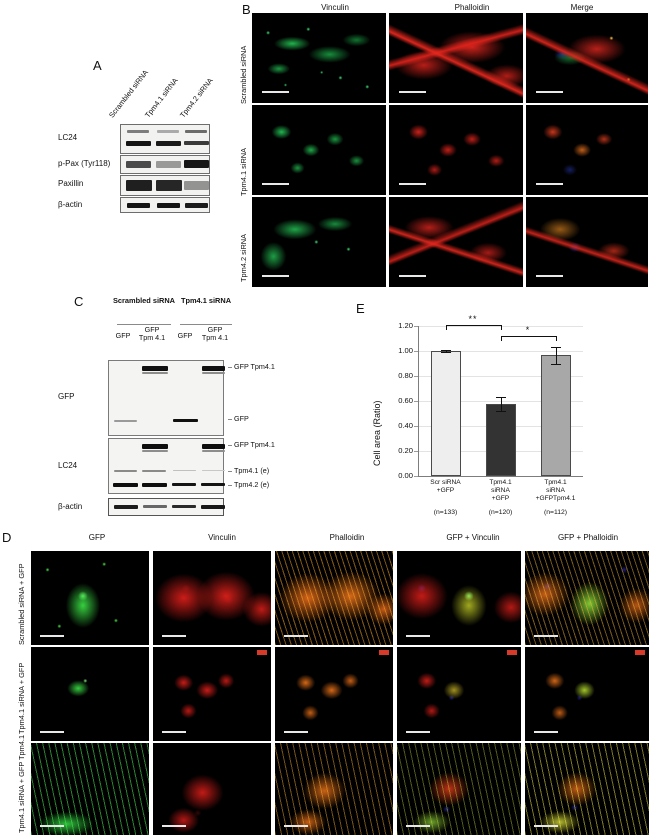 Image resolution: width=650 pixels, height=837 pixels. What do you see at coordinates (251, 444) in the screenshot?
I see `panel-c-annot-lc24-gfptpm41: – GFP Tpm4.1` at bounding box center [251, 444].